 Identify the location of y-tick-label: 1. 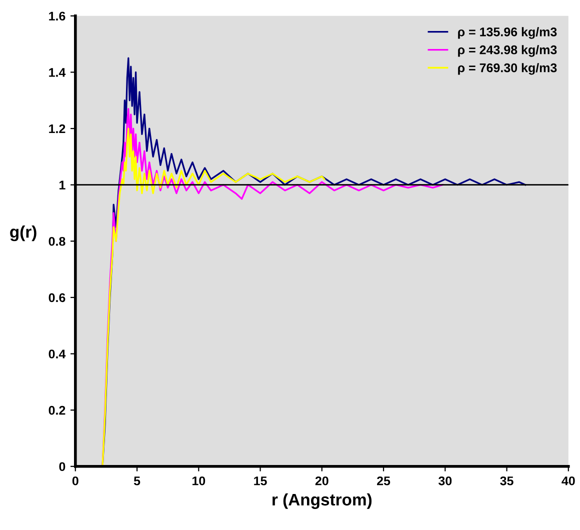
(63, 185).